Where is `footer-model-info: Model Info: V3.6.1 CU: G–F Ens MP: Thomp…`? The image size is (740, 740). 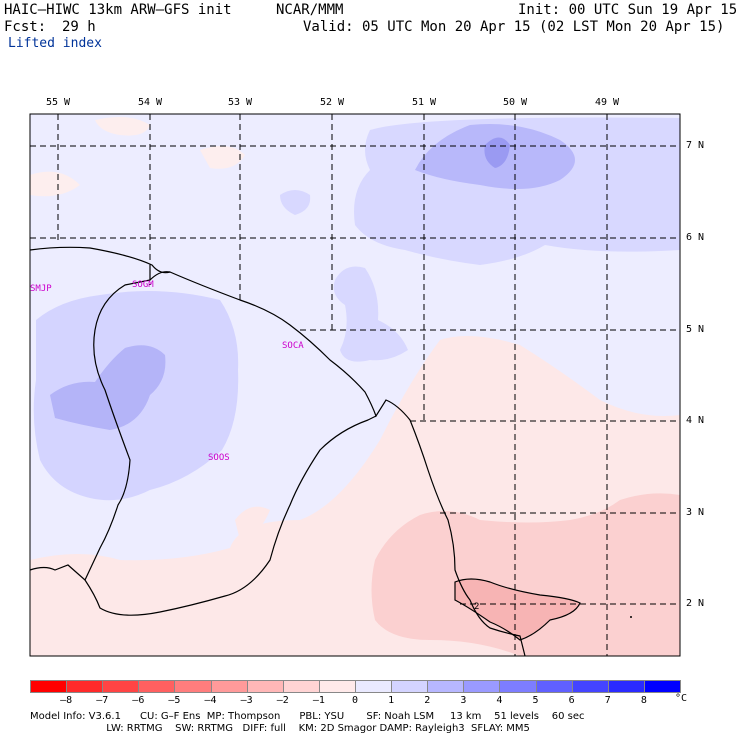
footer-model-info: Model Info: V3.6.1 CU: G–F Ens MP: Thomp… is located at coordinates (307, 716).